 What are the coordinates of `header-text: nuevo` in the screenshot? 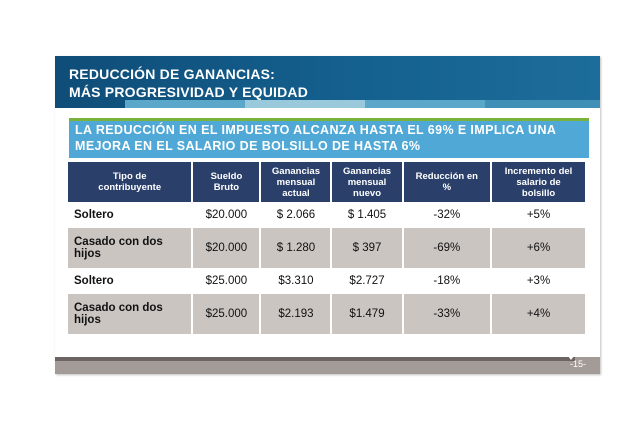 It's located at (367, 193).